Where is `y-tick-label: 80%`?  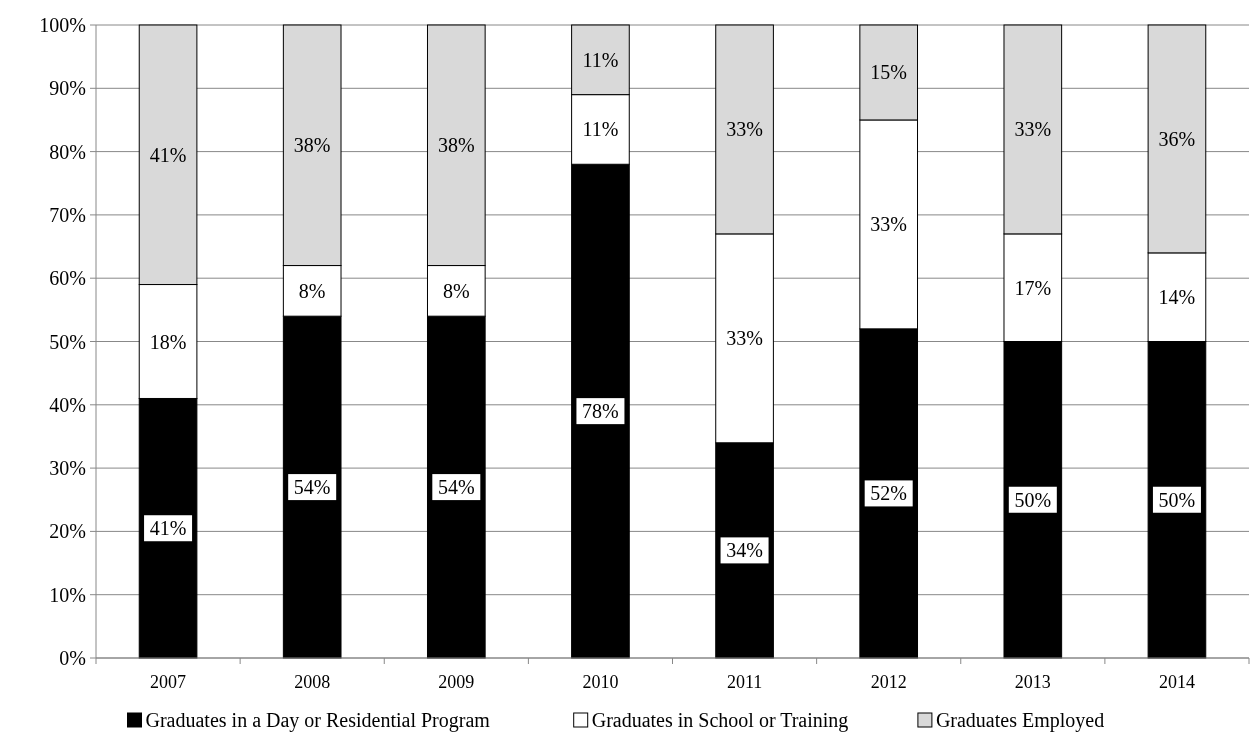 y-tick-label: 80% is located at coordinates (67, 151).